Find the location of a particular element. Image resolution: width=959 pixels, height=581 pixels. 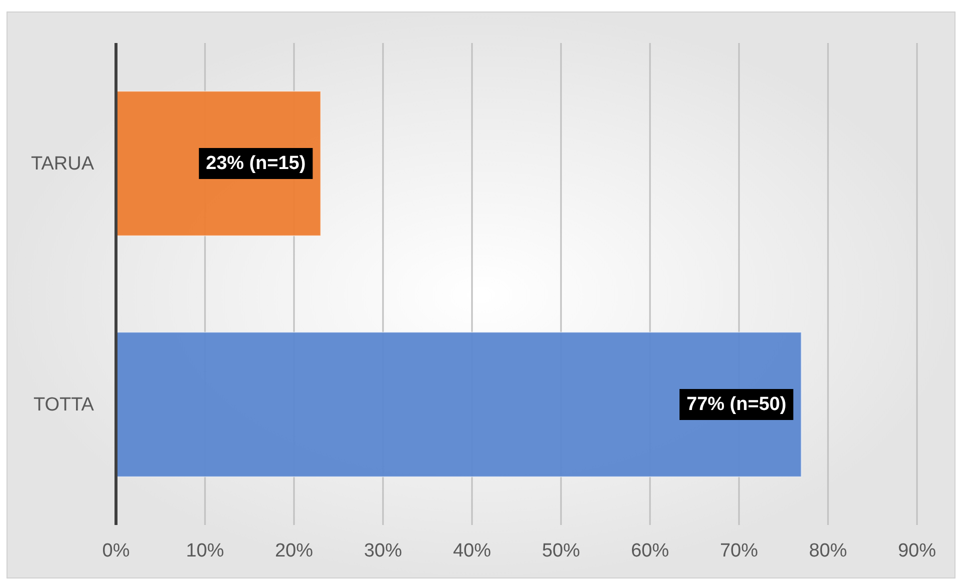

x-tick-label: 90% is located at coordinates (917, 551).